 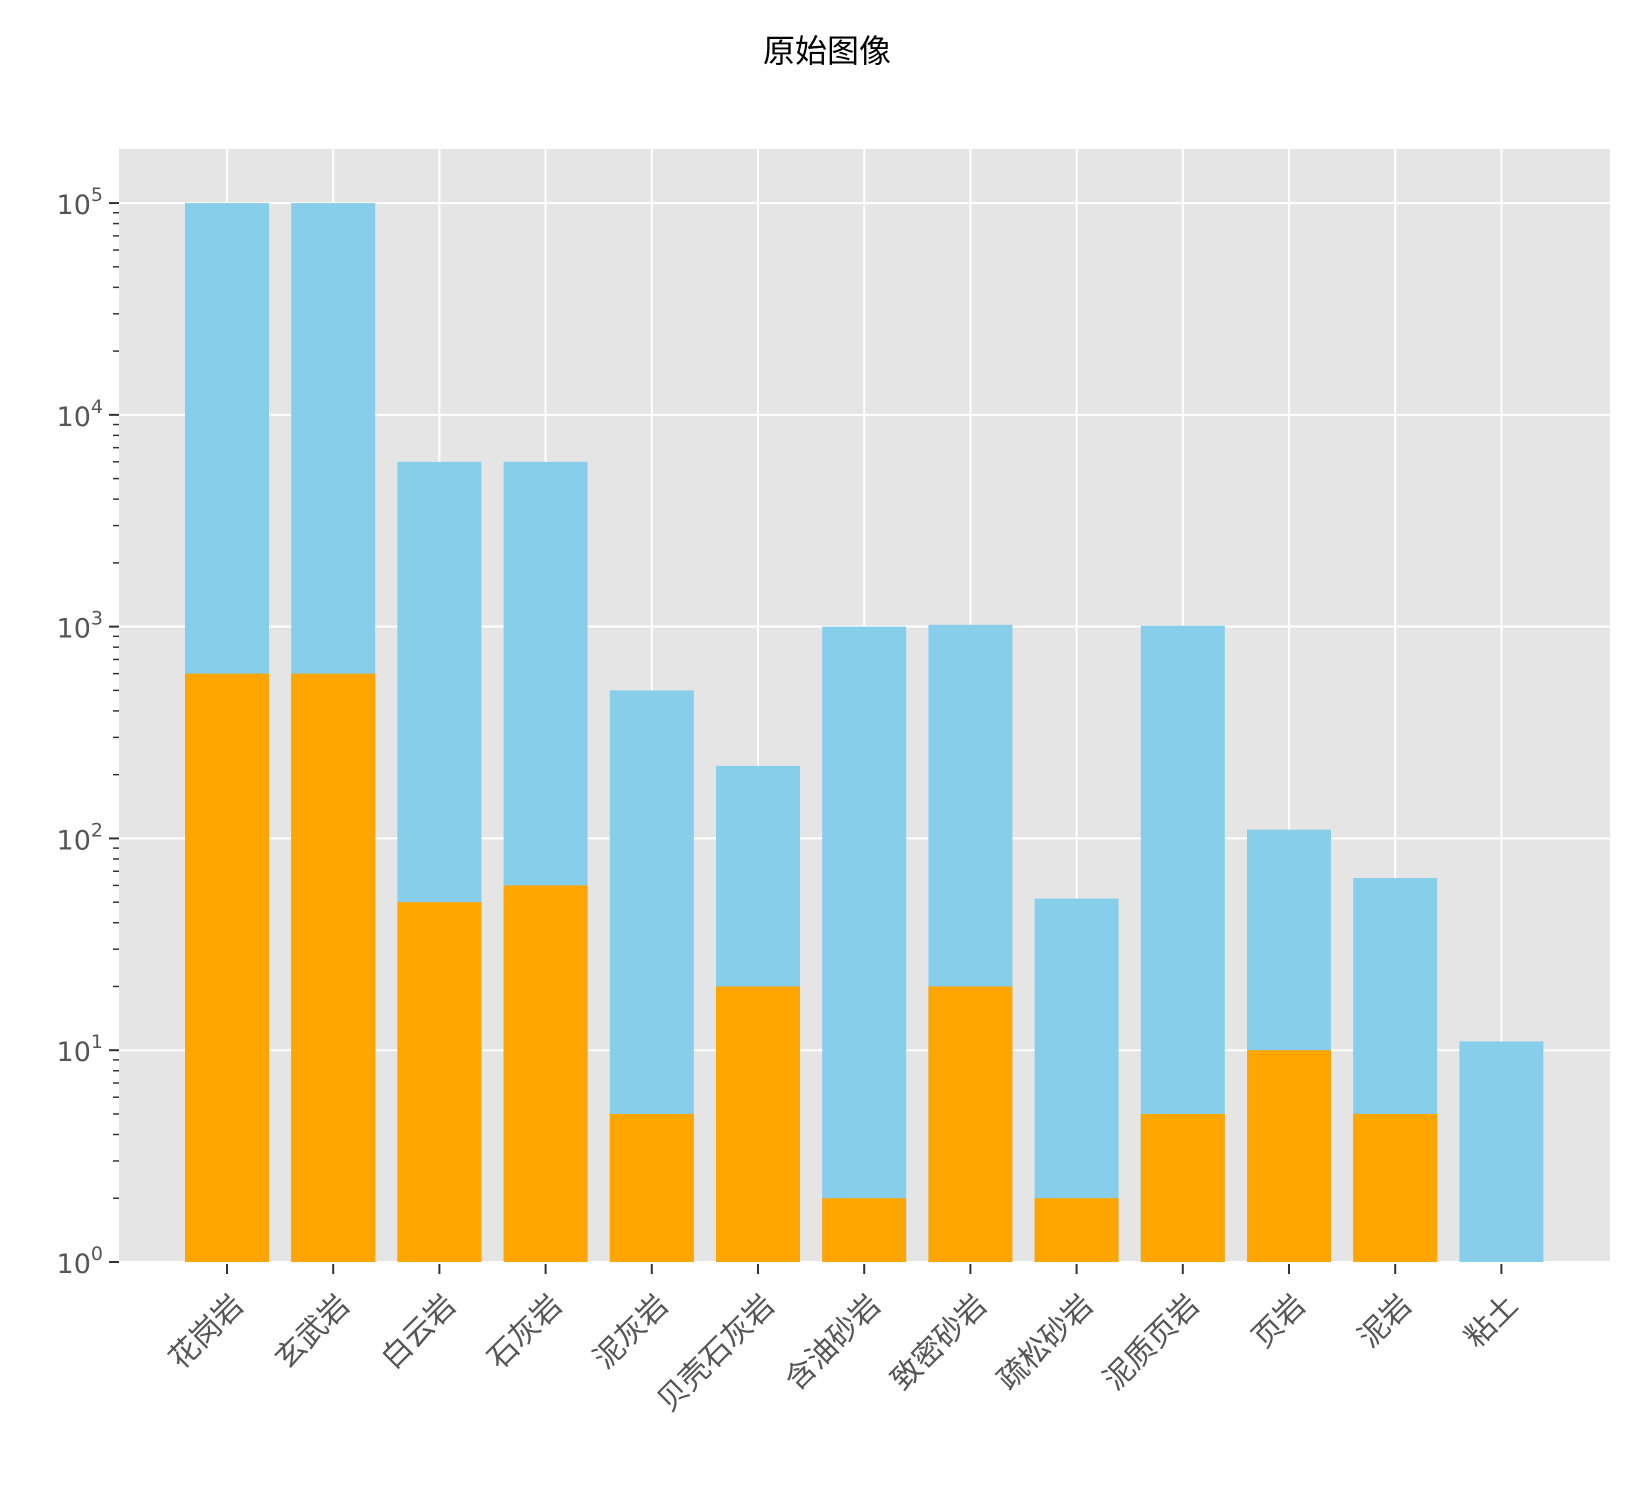 What do you see at coordinates (206, 1332) in the screenshot?
I see `x-tick-label: 花岗岩` at bounding box center [206, 1332].